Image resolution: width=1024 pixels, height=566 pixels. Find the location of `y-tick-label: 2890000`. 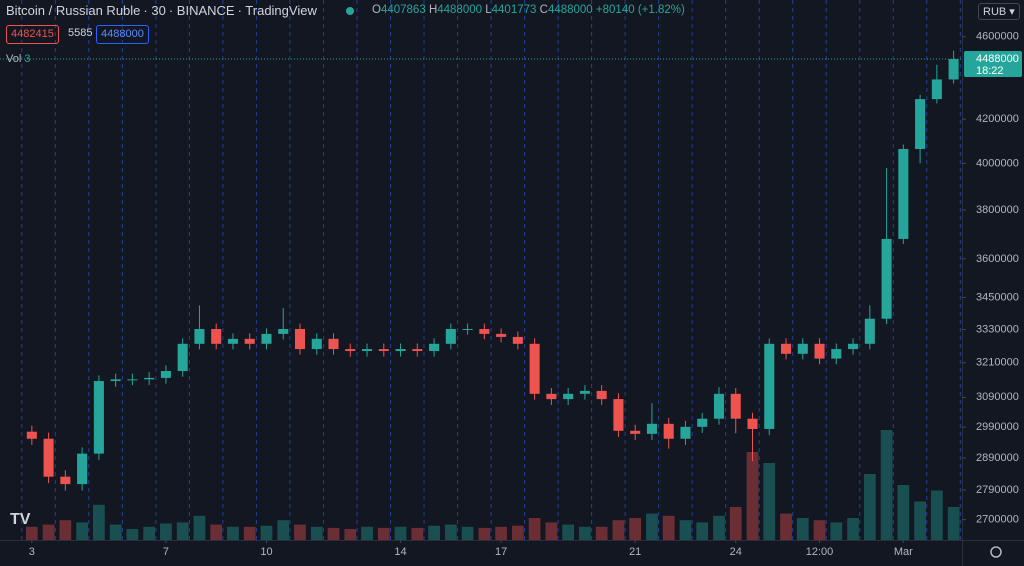

y-tick-label: 2890000 is located at coordinates (997, 458).